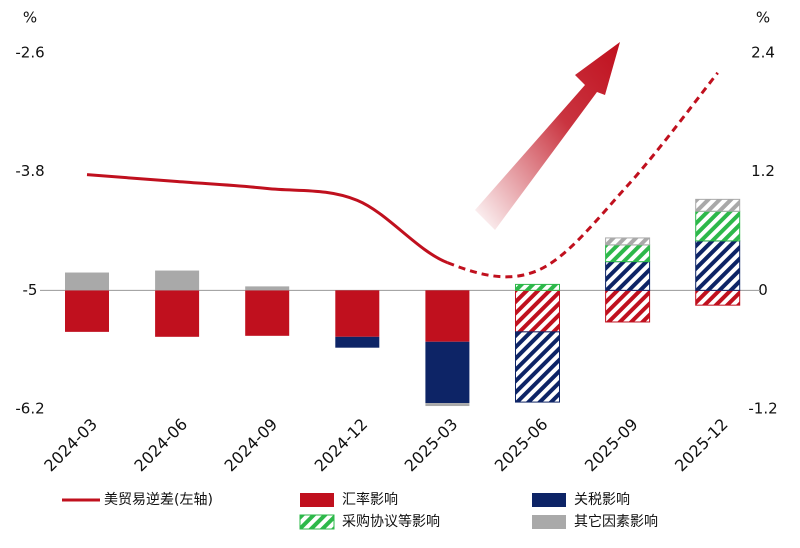 The width and height of the screenshot is (800, 548). What do you see at coordinates (763, 171) in the screenshot?
I see `y2-tick-label: 1.2` at bounding box center [763, 171].